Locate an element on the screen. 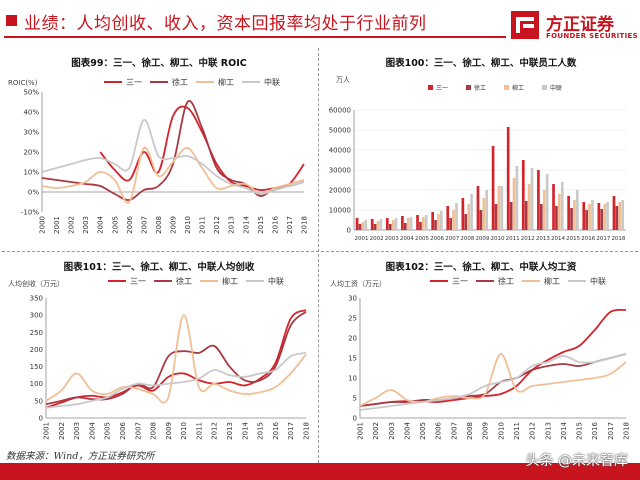 The height and width of the screenshot is (480, 640). chart-title: 图表100：三一、徐工、柳工、中联员工人数 is located at coordinates (481, 63).